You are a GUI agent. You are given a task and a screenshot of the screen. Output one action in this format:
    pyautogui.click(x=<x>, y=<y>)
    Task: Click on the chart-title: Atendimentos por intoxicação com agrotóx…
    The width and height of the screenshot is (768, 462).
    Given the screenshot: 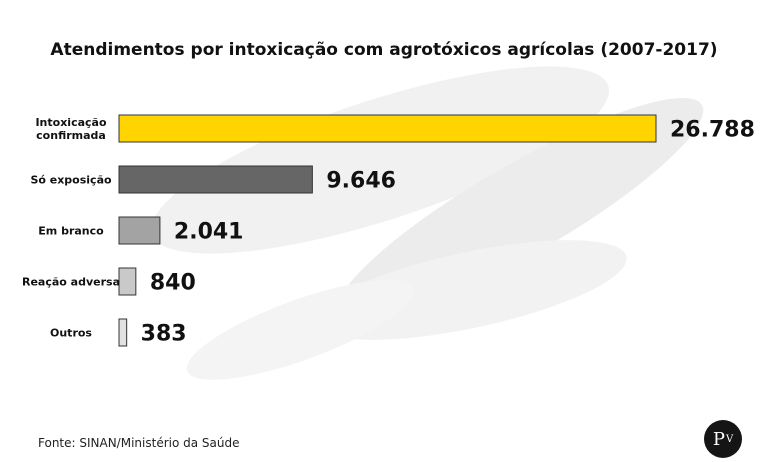 What is the action you would take?
    pyautogui.click(x=384, y=50)
    